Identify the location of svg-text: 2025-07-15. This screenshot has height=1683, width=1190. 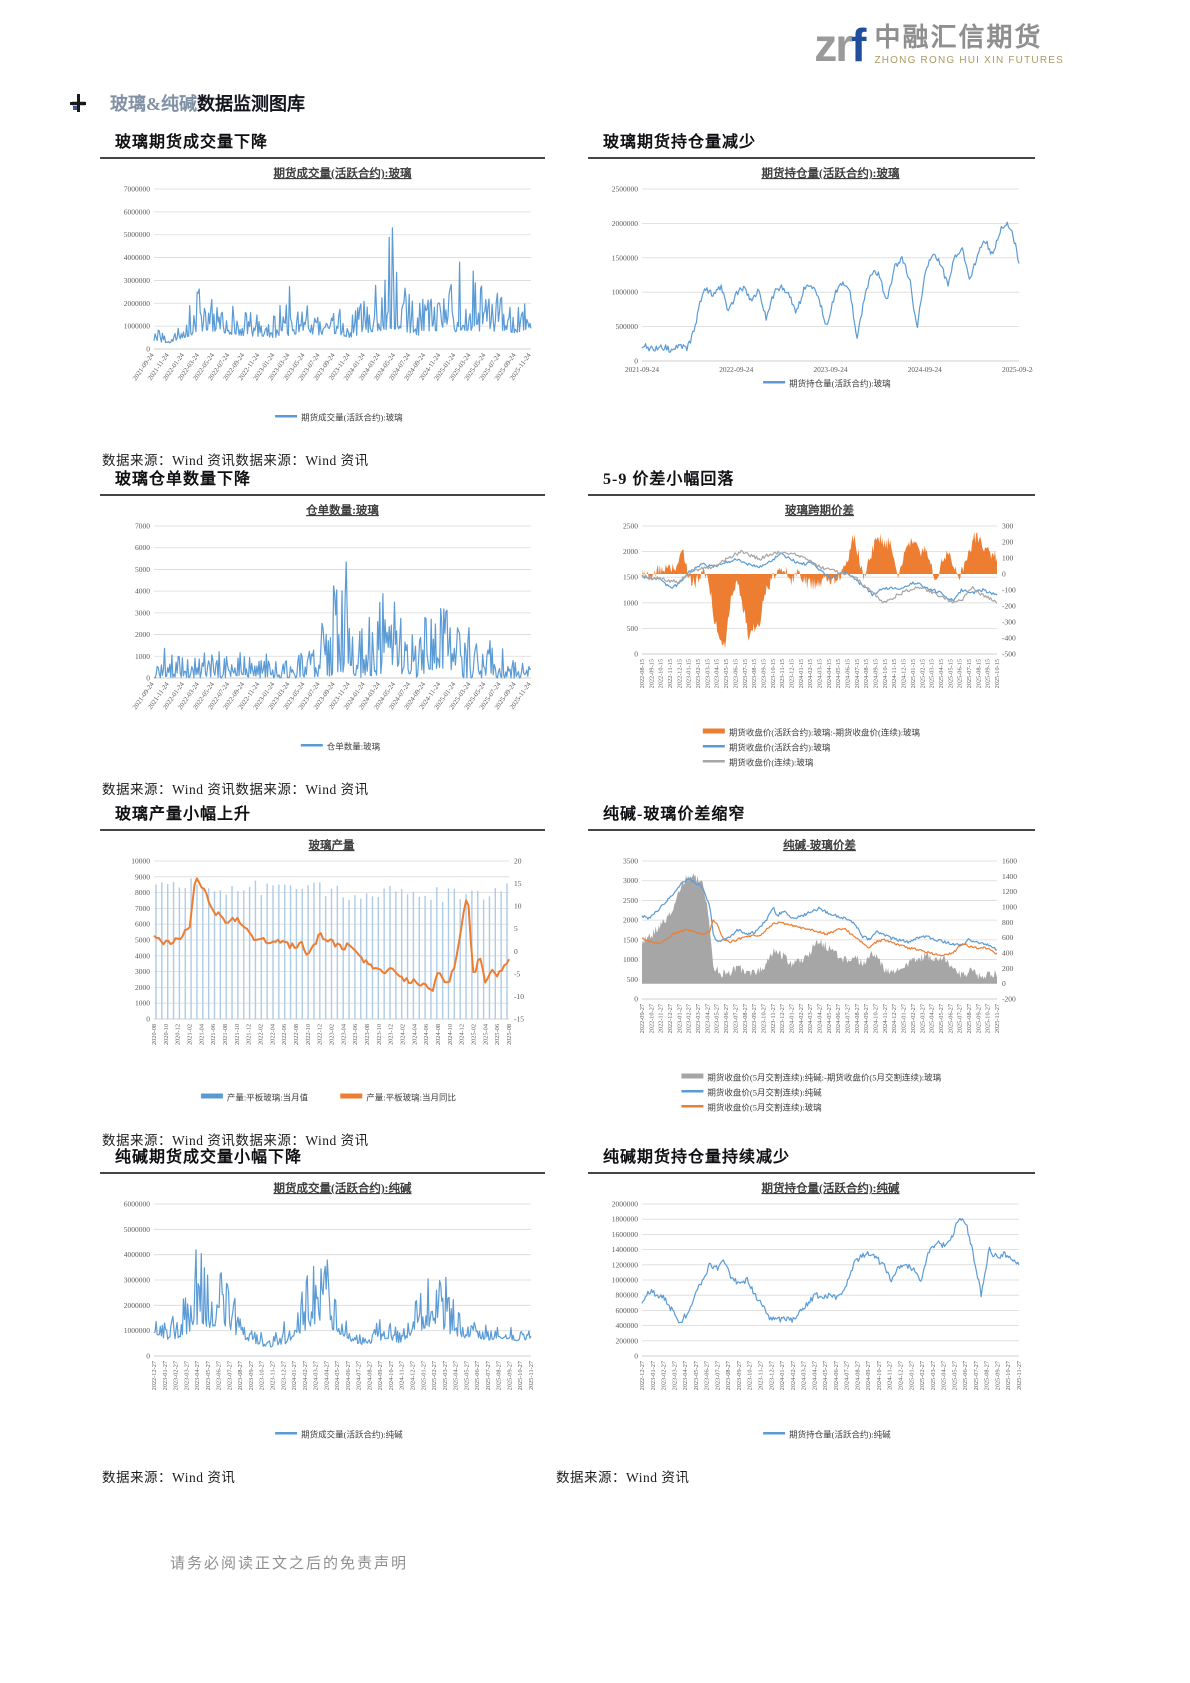
(969, 673).